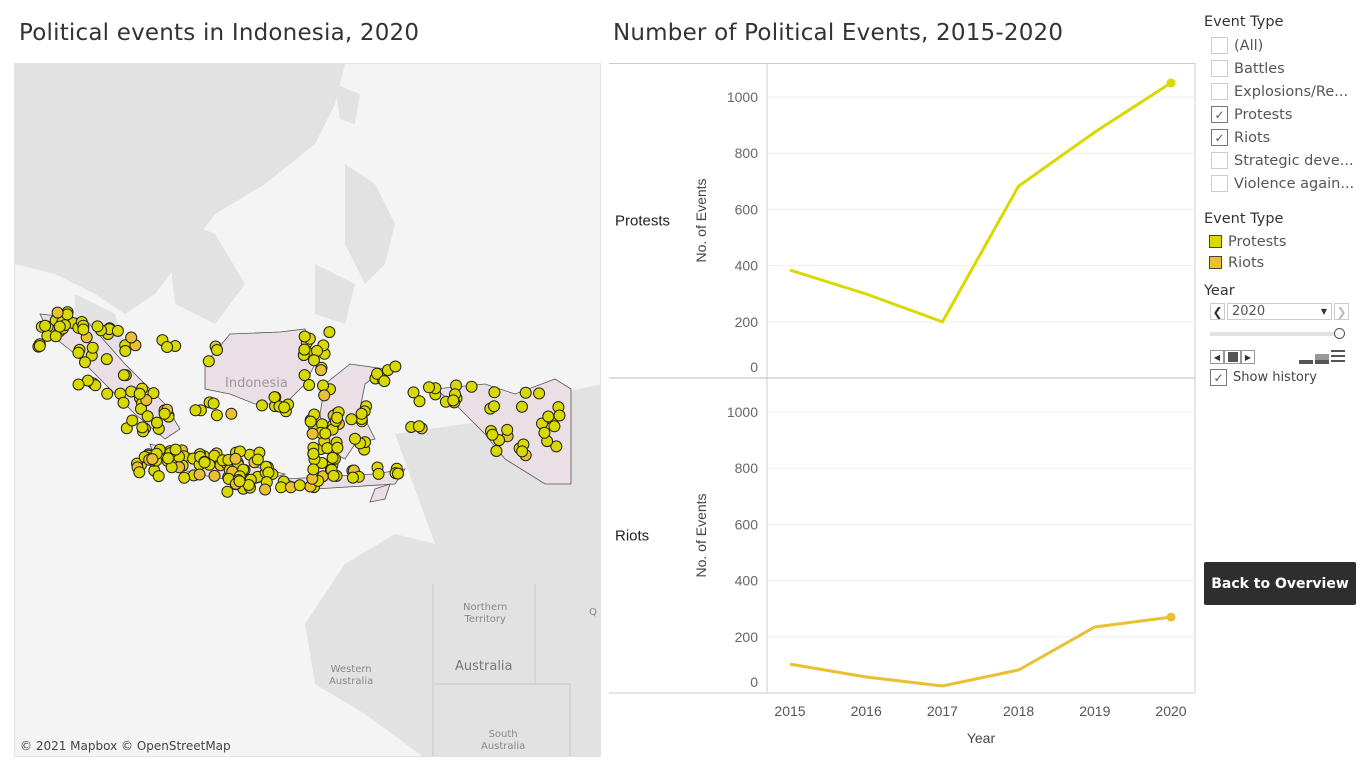  Describe the element at coordinates (1248, 357) in the screenshot. I see `step-forward-button: ▶` at that location.